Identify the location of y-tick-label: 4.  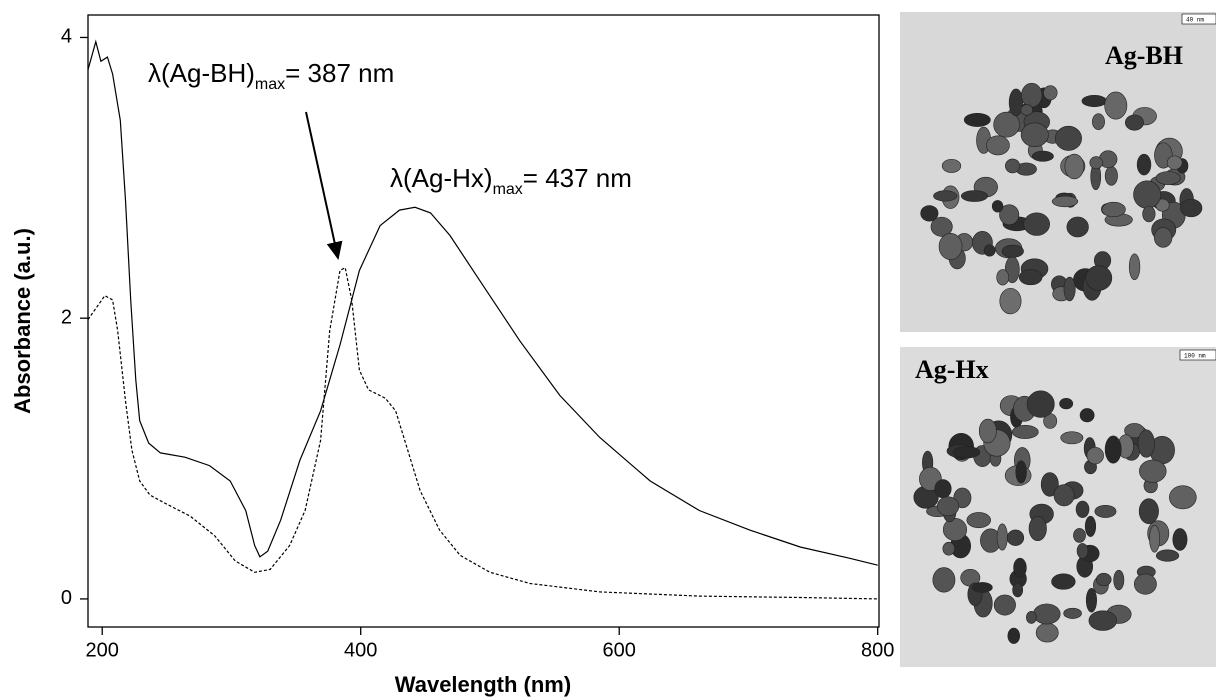
(66, 37).